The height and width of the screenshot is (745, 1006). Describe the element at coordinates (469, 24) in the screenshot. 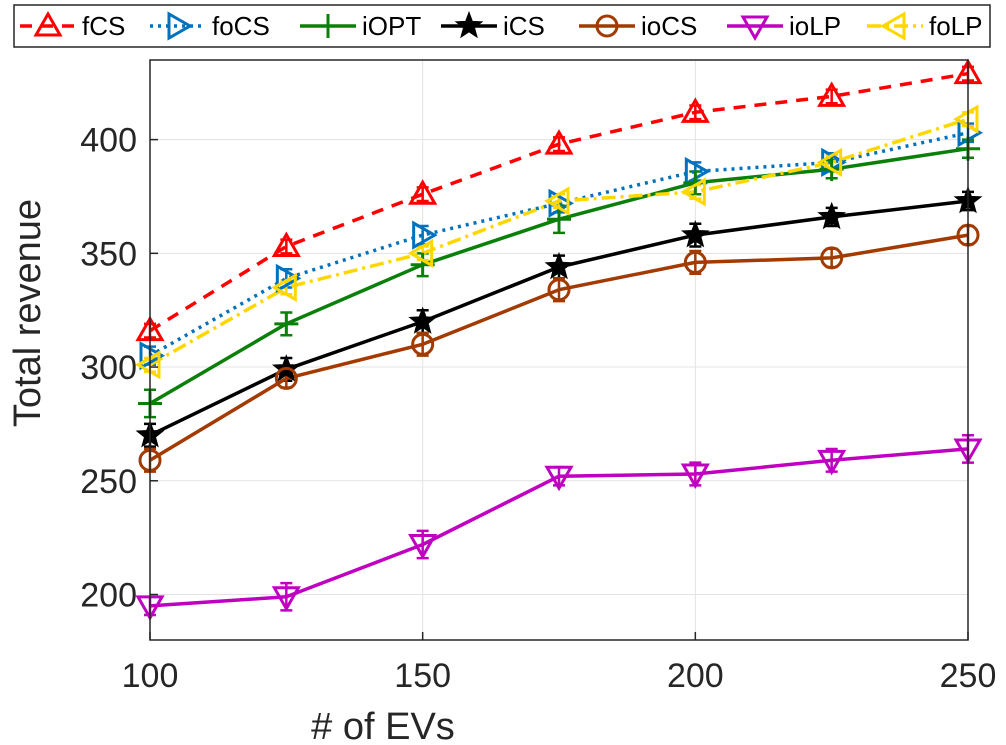

I see `legend-marker-ics` at that location.